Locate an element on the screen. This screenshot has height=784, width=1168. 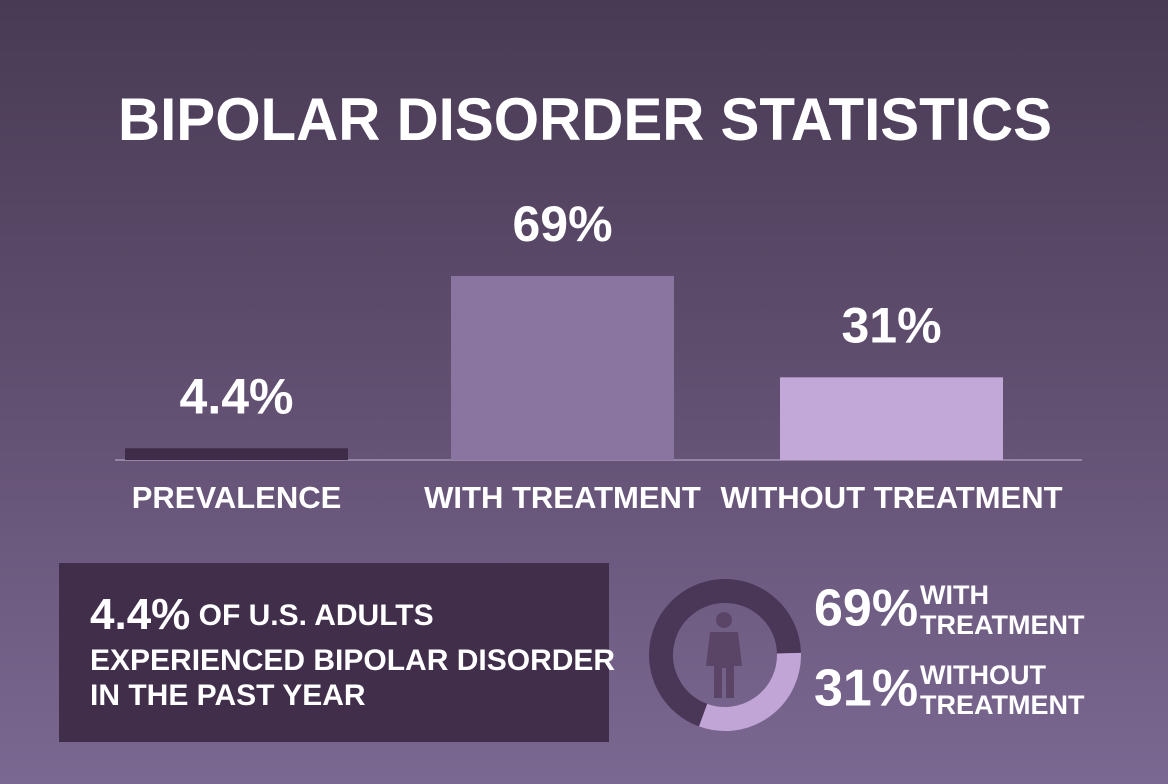
value-label: 31% is located at coordinates (891, 326).